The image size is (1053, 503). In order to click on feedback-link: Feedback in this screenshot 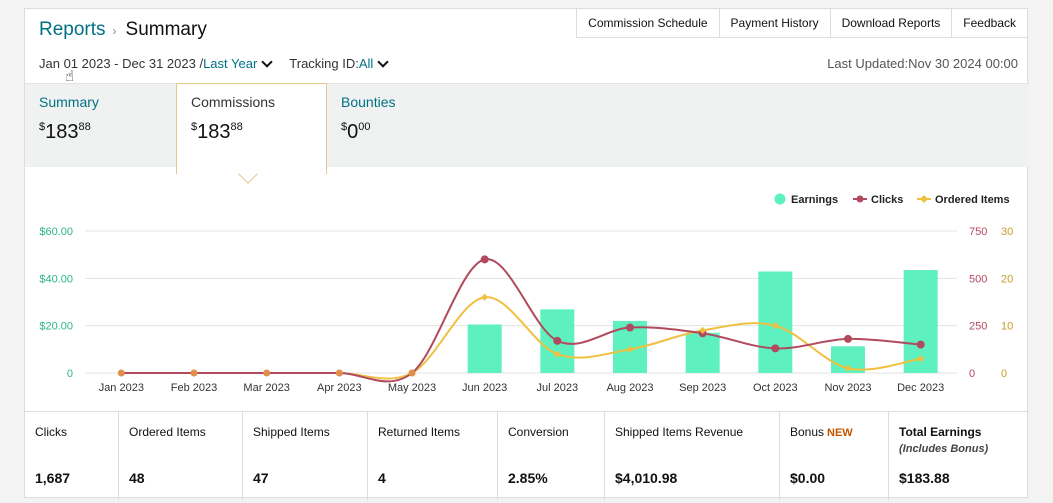, I will do `click(990, 23)`.